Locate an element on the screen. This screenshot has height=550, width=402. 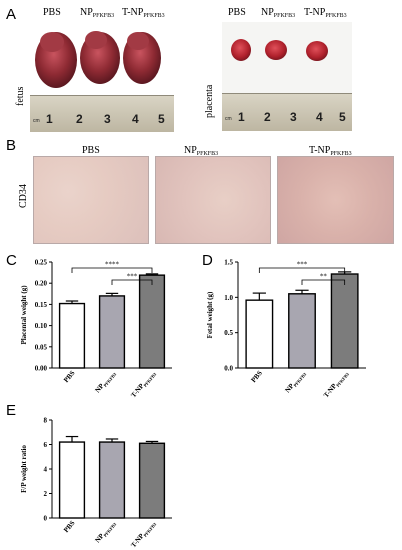
fetus-label-np: NPPFKFB3 is located at coordinates (97, 13).